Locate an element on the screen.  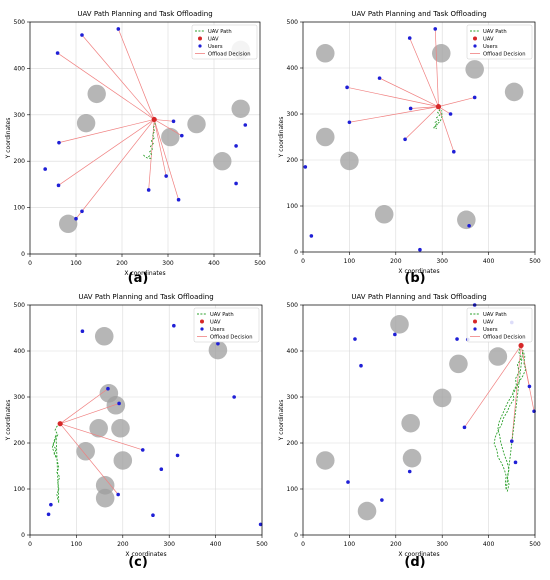
y-tick-label: 0 is located at coordinates (23, 254).